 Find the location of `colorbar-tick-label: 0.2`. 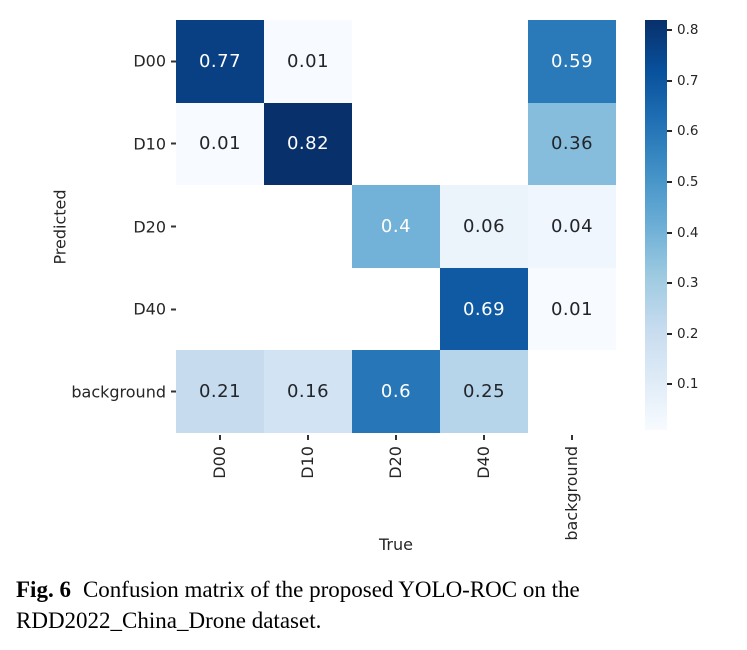

colorbar-tick-label: 0.2 is located at coordinates (688, 333).